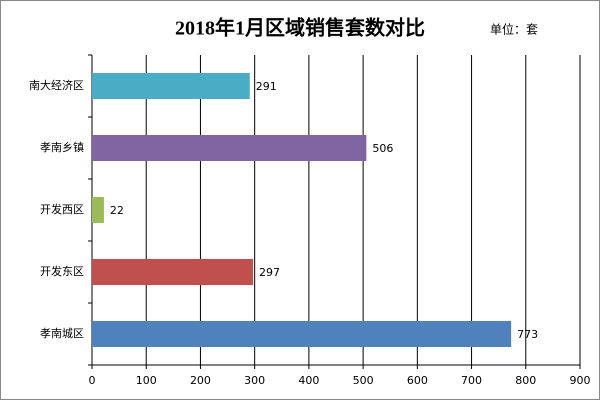  Describe the element at coordinates (308, 380) in the screenshot. I see `x-tick-label: 400` at that location.